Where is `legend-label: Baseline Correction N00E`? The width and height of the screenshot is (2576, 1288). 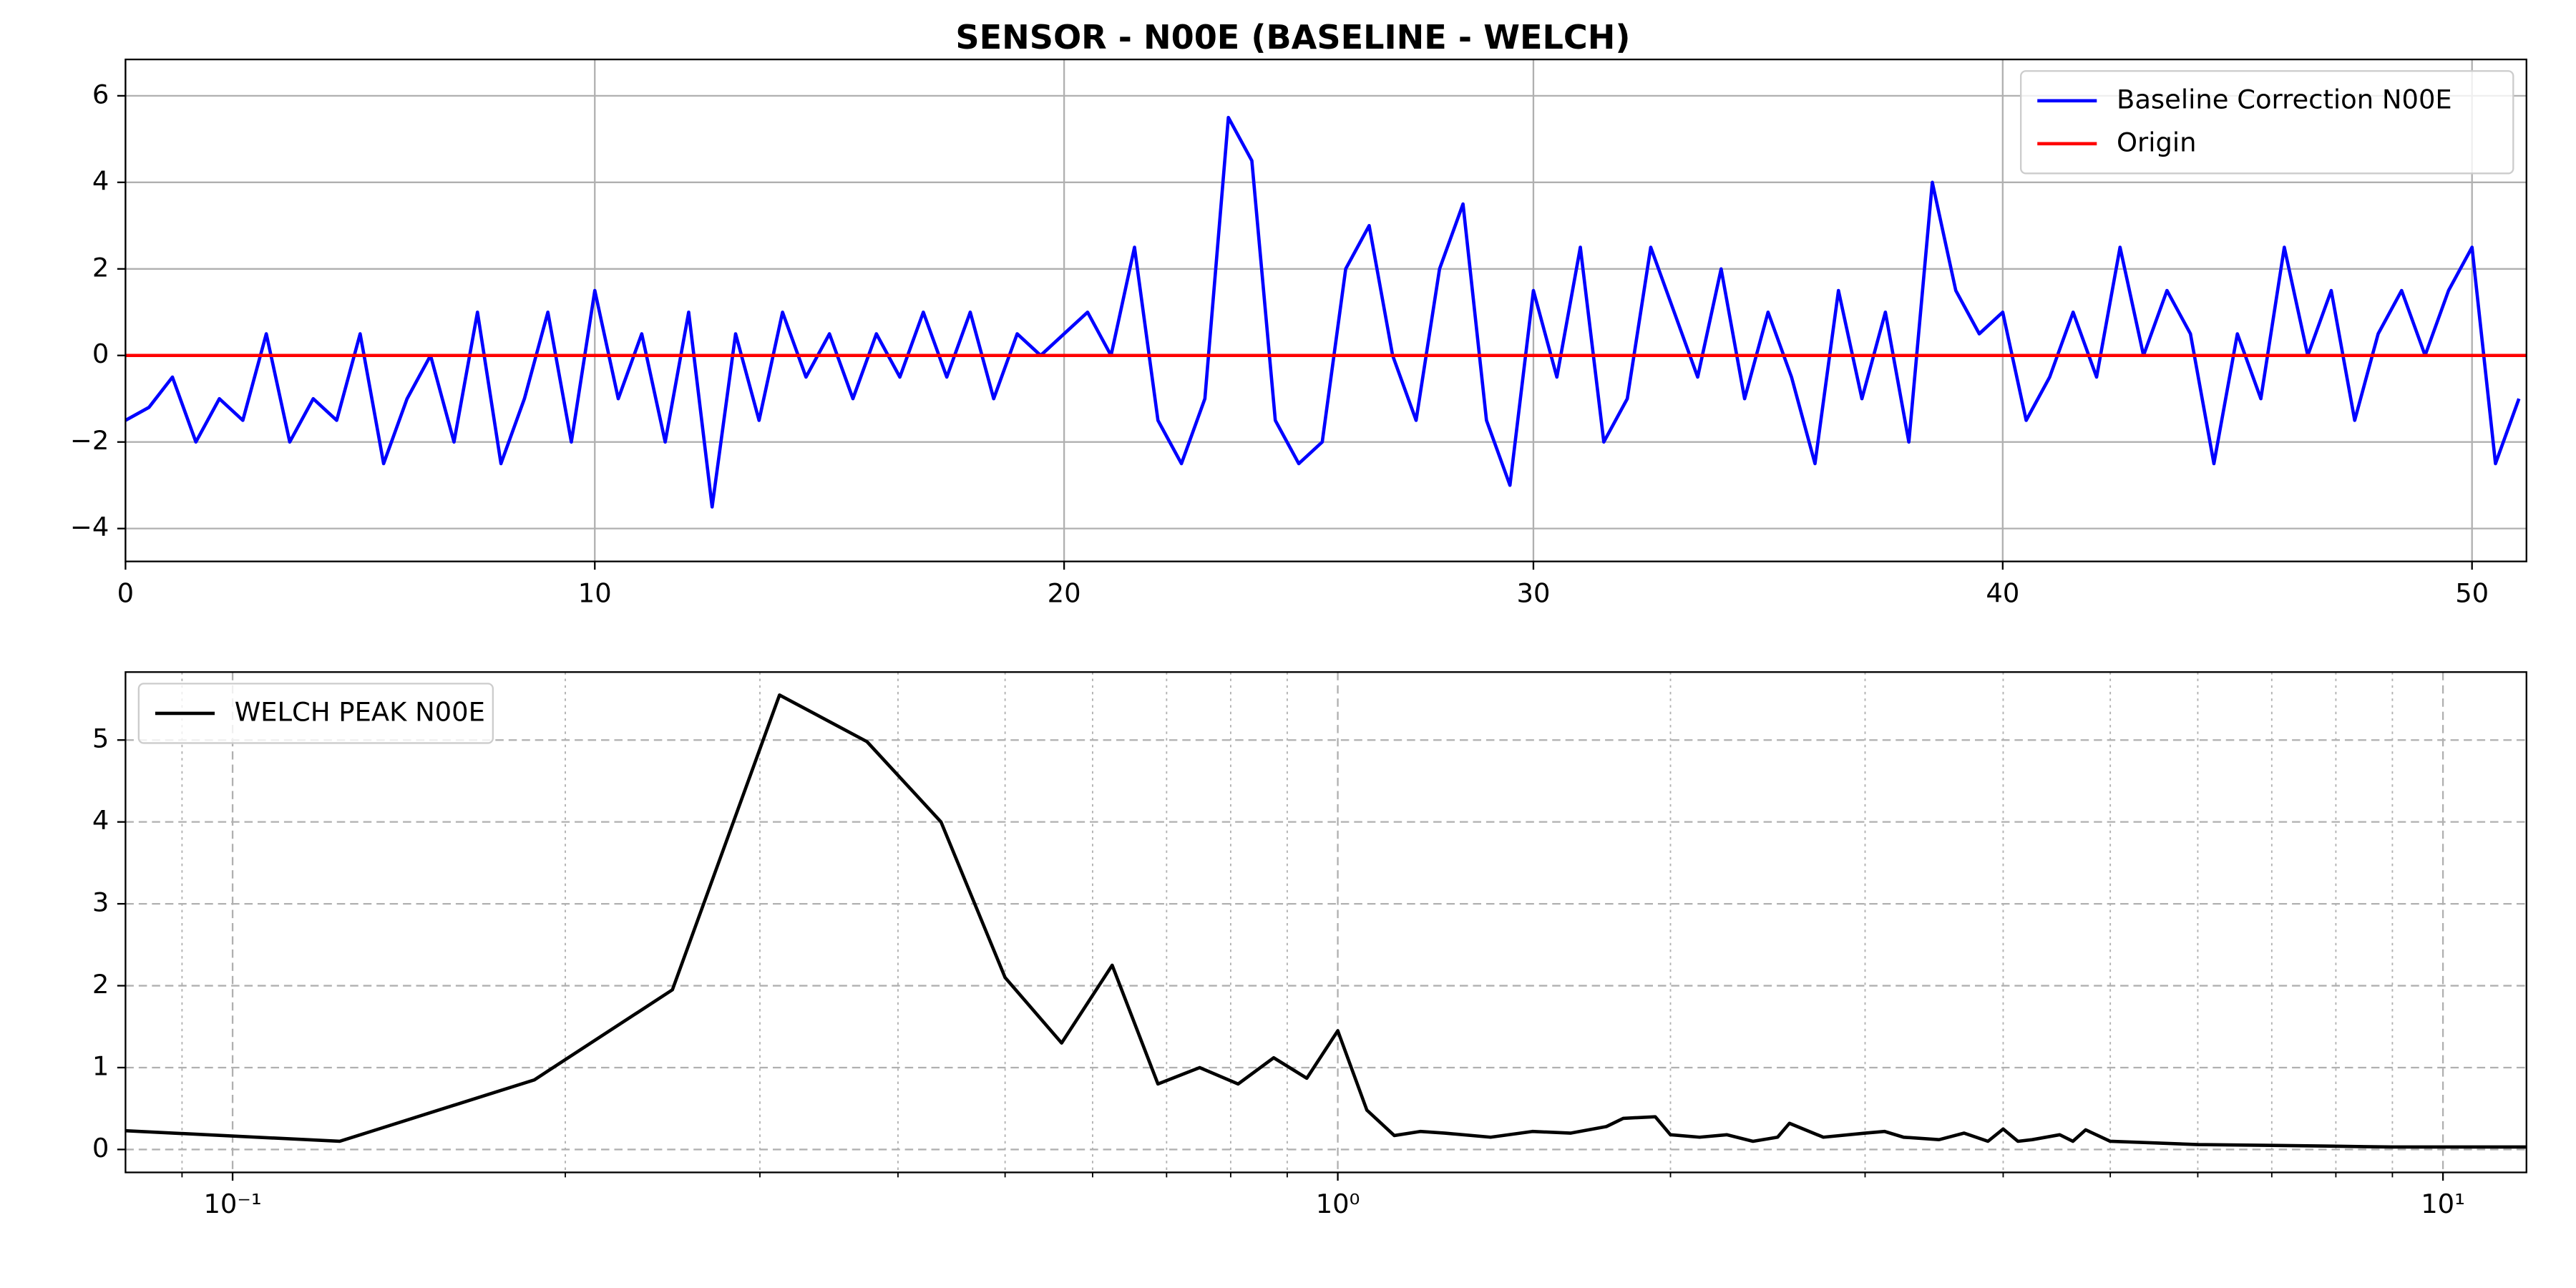
legend-label: Baseline Correction N00E is located at coordinates (2284, 99).